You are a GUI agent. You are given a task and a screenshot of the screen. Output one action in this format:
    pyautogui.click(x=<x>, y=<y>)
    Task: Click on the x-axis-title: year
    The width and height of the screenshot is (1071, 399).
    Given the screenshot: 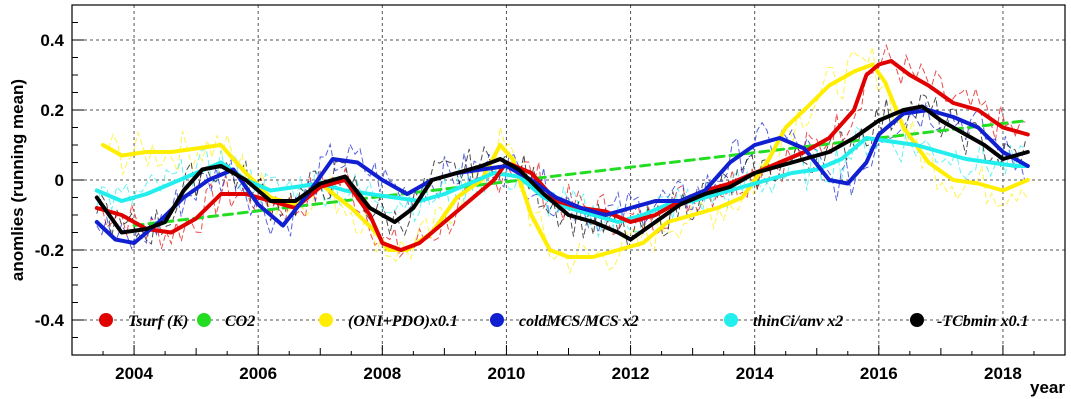 What is the action you would take?
    pyautogui.click(x=1047, y=387)
    